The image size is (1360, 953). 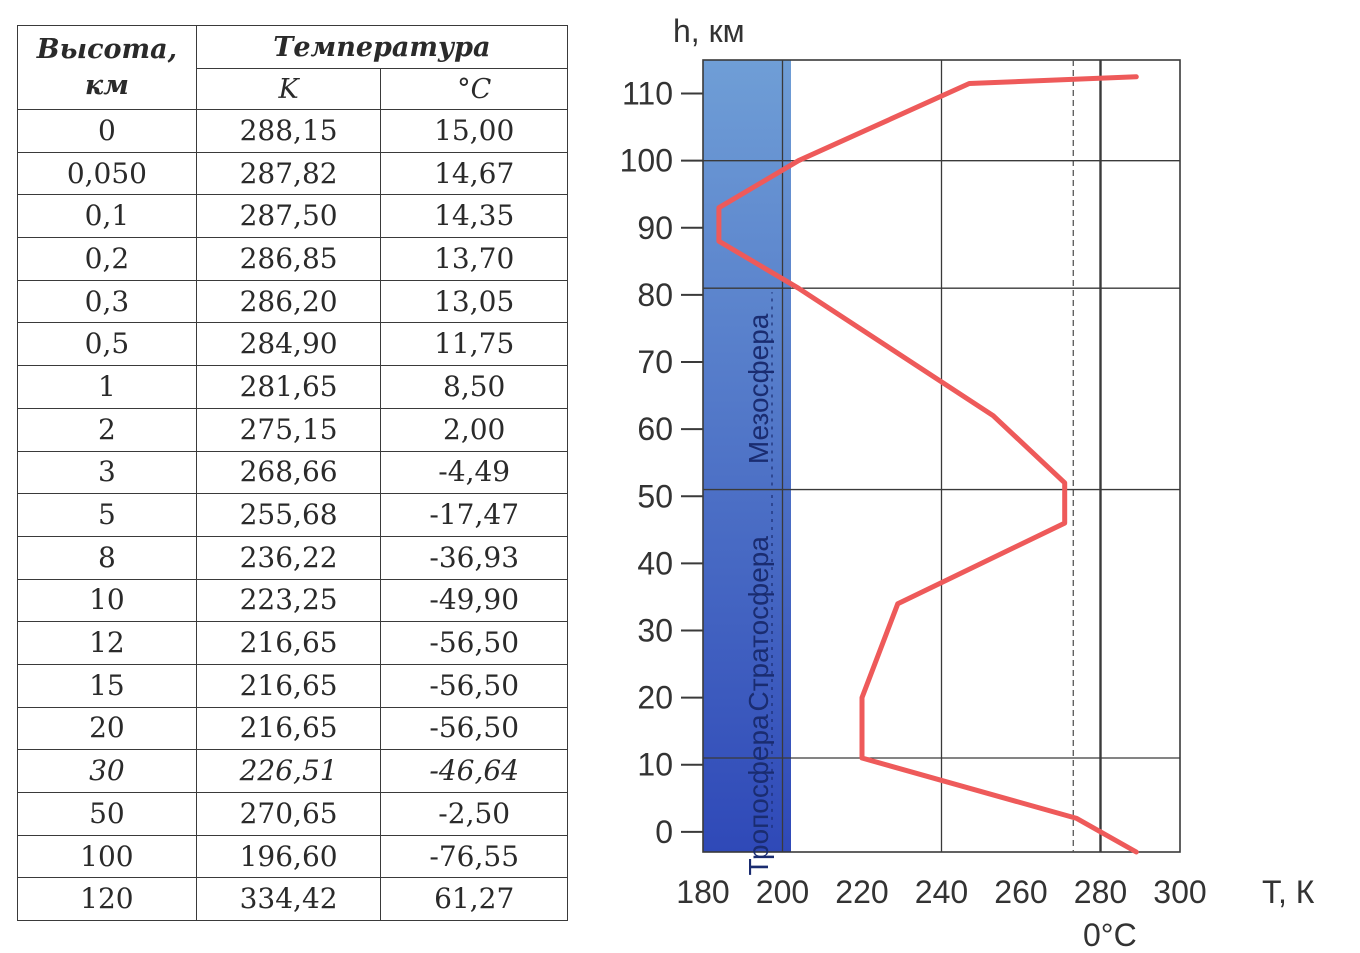 I want to click on cell-height: 3, so click(x=107, y=472).